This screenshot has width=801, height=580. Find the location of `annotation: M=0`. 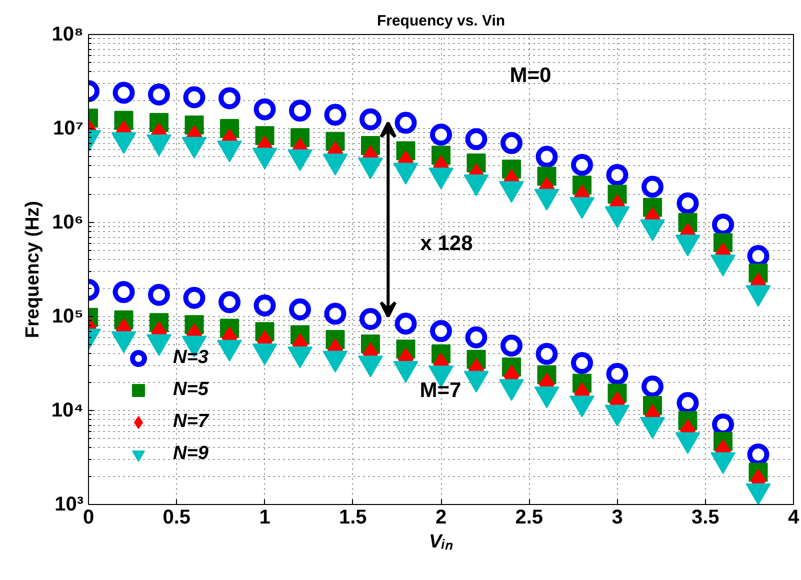

annotation: M=0 is located at coordinates (531, 75).